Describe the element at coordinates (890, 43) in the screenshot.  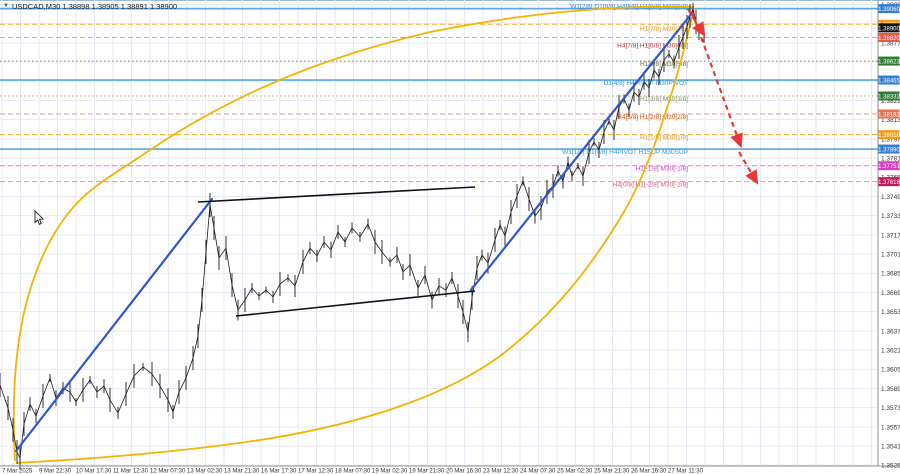
I see `price-tick-label: 1.38775` at that location.